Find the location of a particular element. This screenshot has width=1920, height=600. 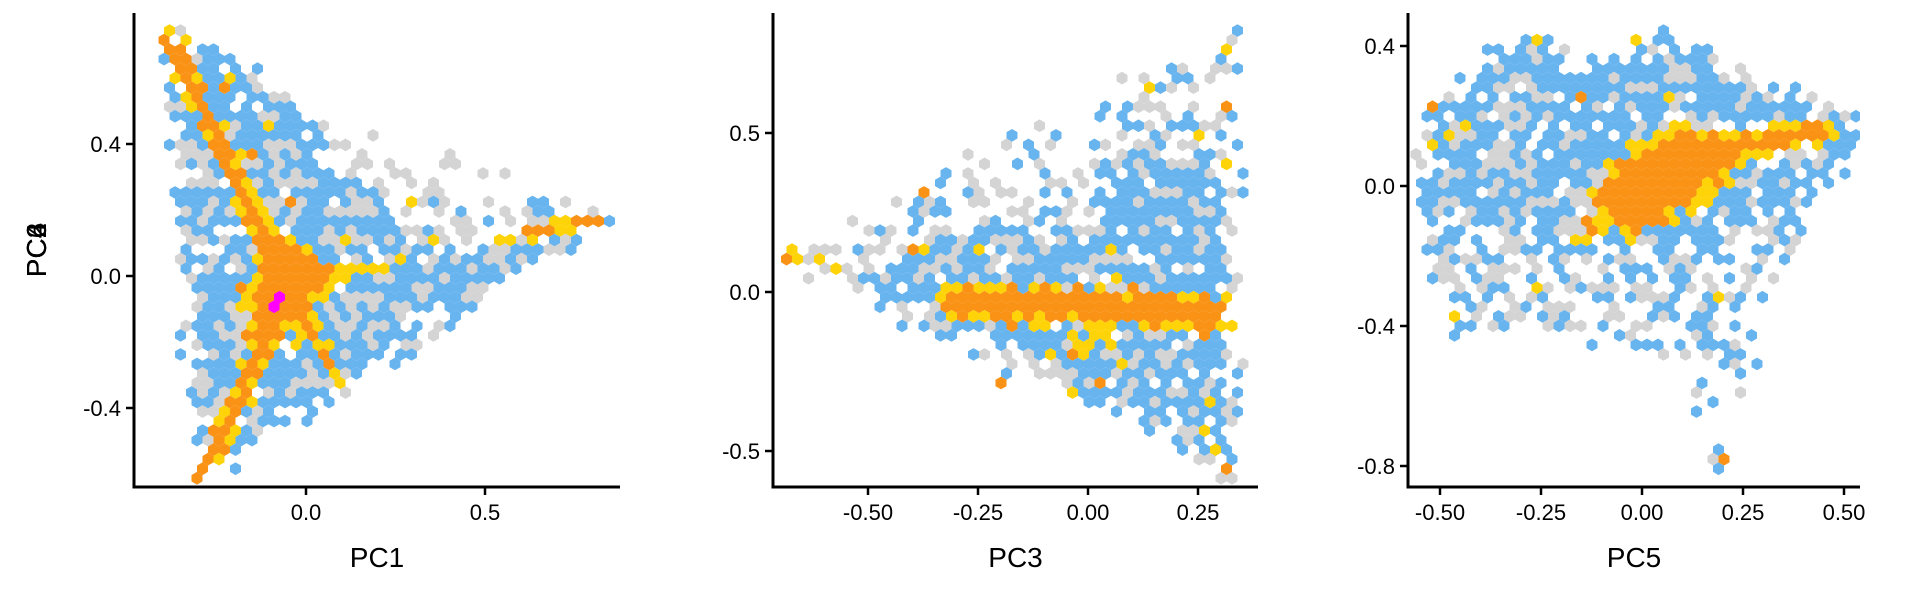

x-axis-title: PC3 is located at coordinates (1015, 557).